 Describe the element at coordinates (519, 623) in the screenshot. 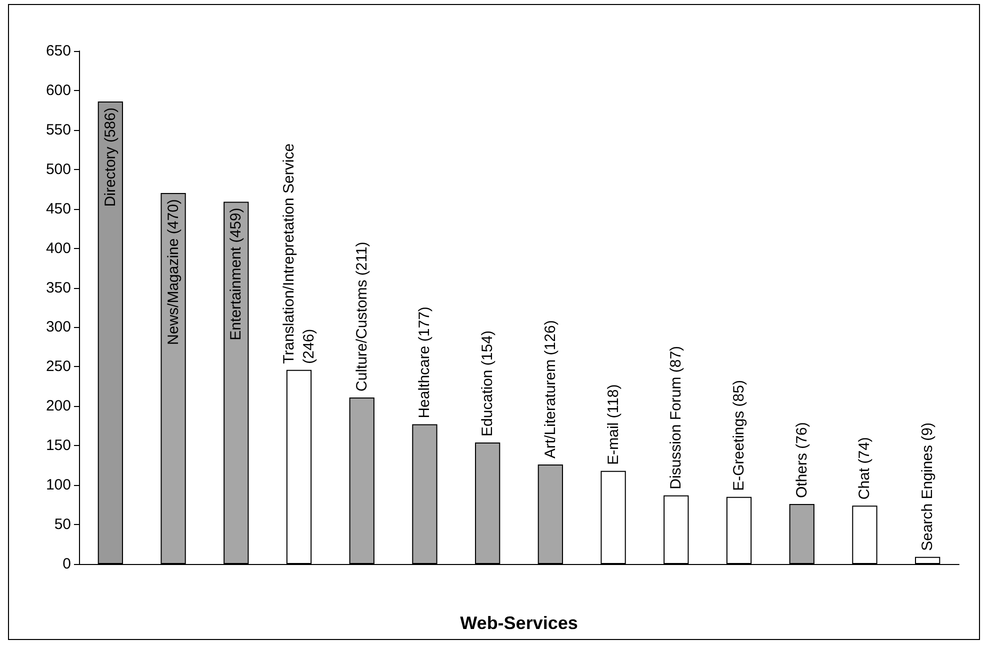

I see `x-axis-title: Web-Services` at that location.